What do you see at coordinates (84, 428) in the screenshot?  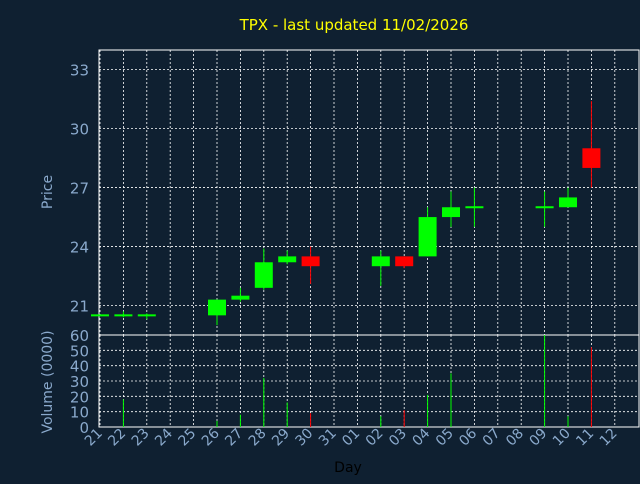 I see `volume-y-tick-label: 0` at bounding box center [84, 428].